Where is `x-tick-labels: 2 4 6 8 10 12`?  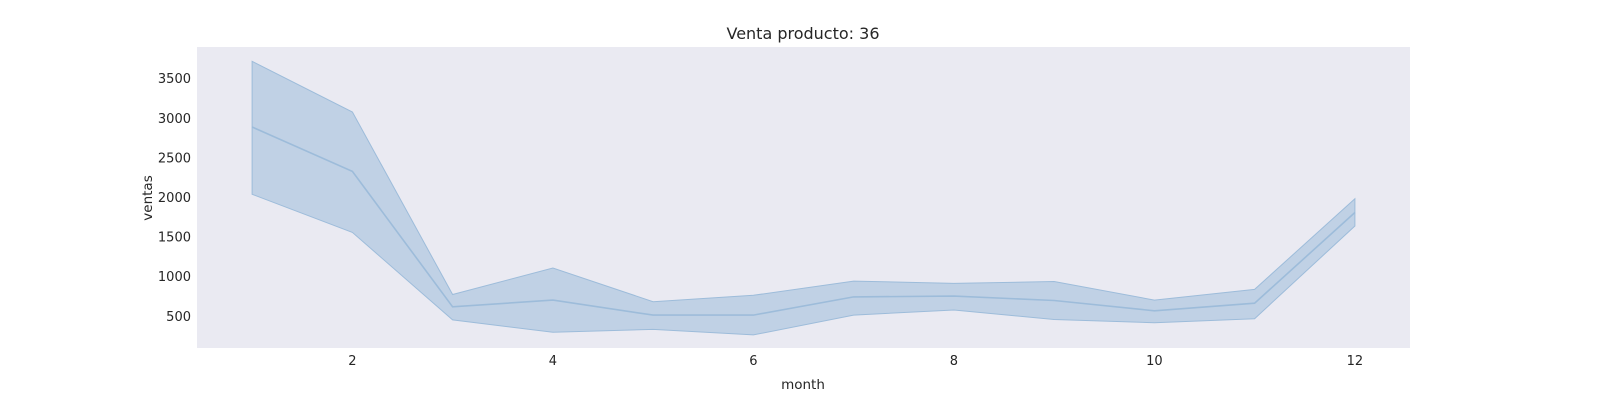
x-tick-labels: 2 4 6 8 10 12 is located at coordinates (855, 361).